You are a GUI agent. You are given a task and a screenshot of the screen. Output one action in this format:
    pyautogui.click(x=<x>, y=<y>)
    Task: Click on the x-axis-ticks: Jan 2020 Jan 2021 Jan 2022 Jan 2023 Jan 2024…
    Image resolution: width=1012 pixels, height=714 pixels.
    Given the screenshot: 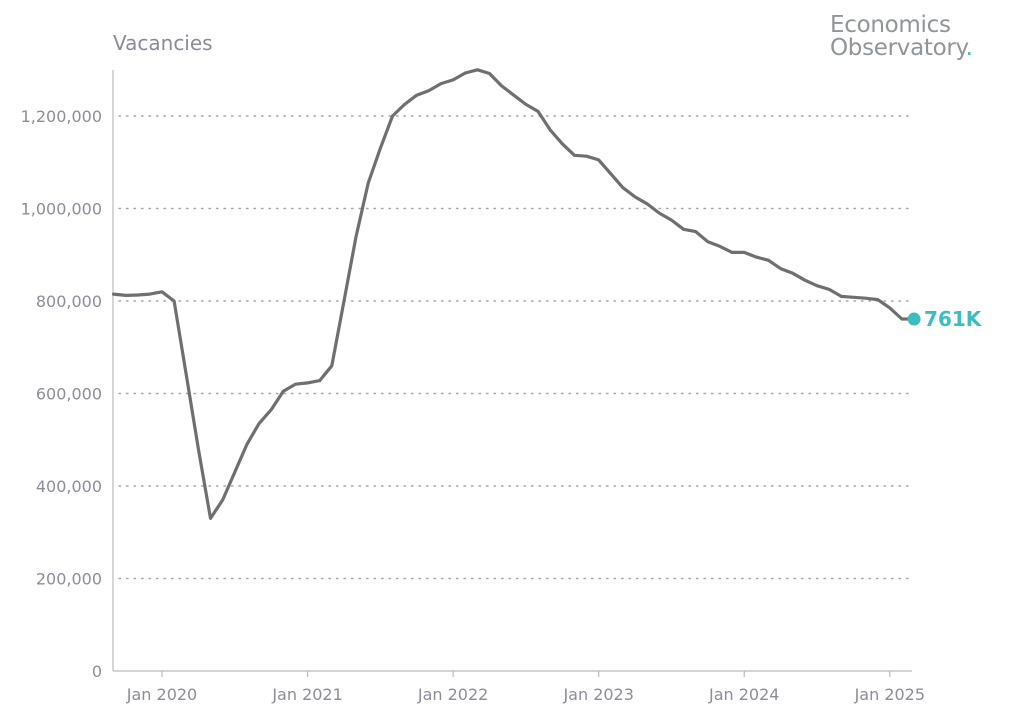 What is the action you would take?
    pyautogui.click(x=525, y=687)
    